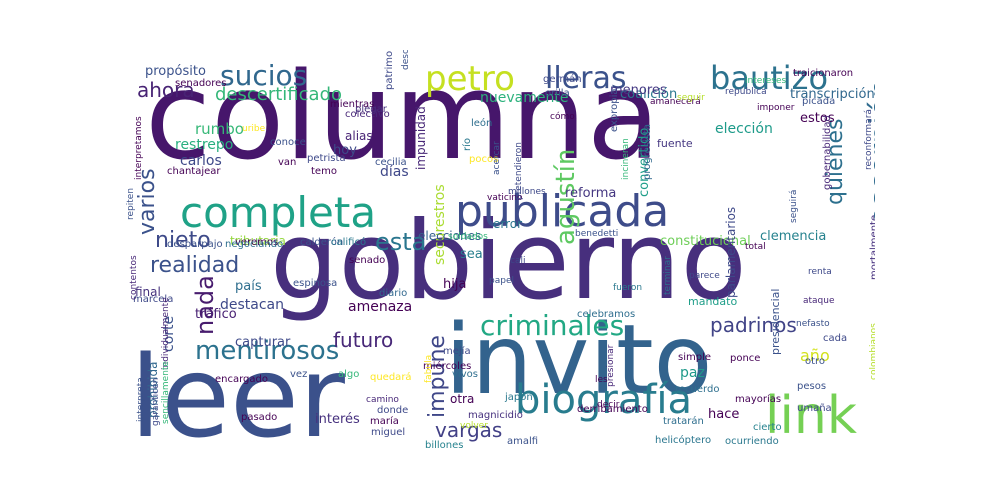 Image resolution: width=1000 pixels, height=500 pixels. What do you see at coordinates (819, 301) in the screenshot?
I see `word: ataque` at bounding box center [819, 301].